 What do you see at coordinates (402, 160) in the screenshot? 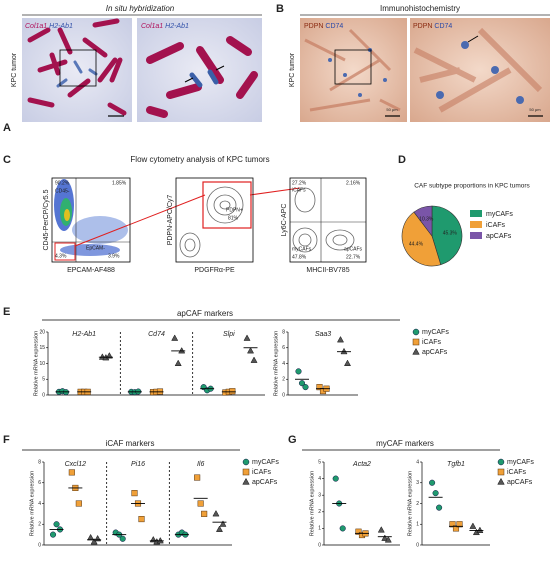
I see `panel-letter: D` at bounding box center [402, 160].